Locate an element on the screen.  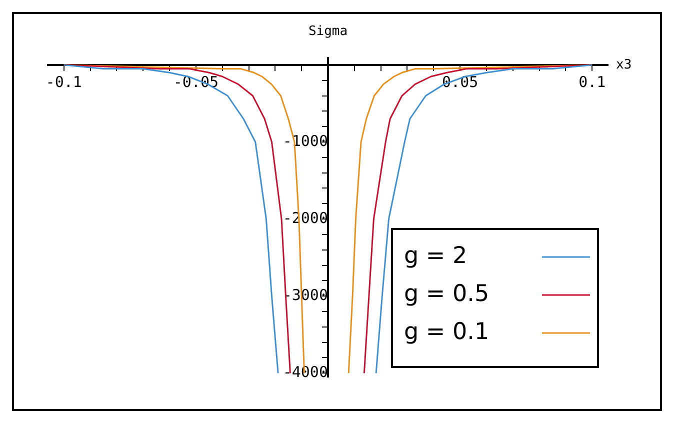
x-axis-title: x3 is located at coordinates (624, 64).